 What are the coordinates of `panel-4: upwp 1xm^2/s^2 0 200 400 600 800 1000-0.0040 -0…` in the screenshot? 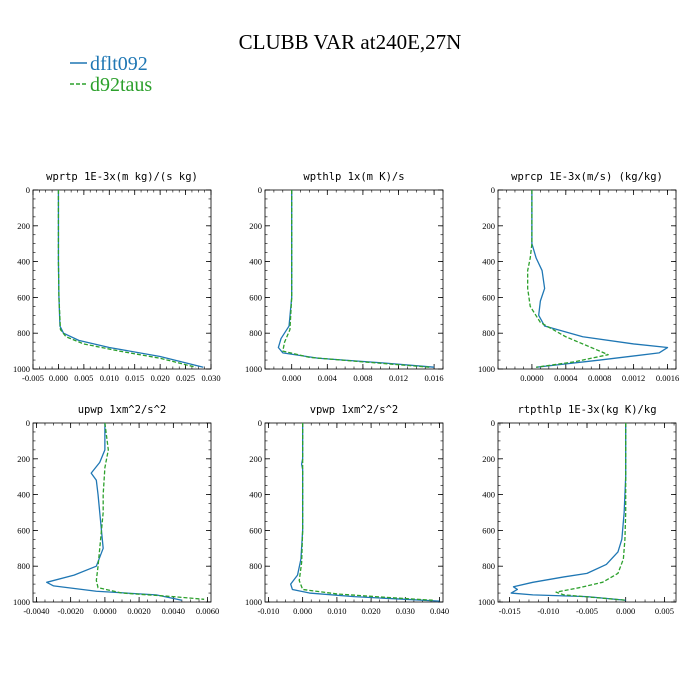 It's located at (116, 510).